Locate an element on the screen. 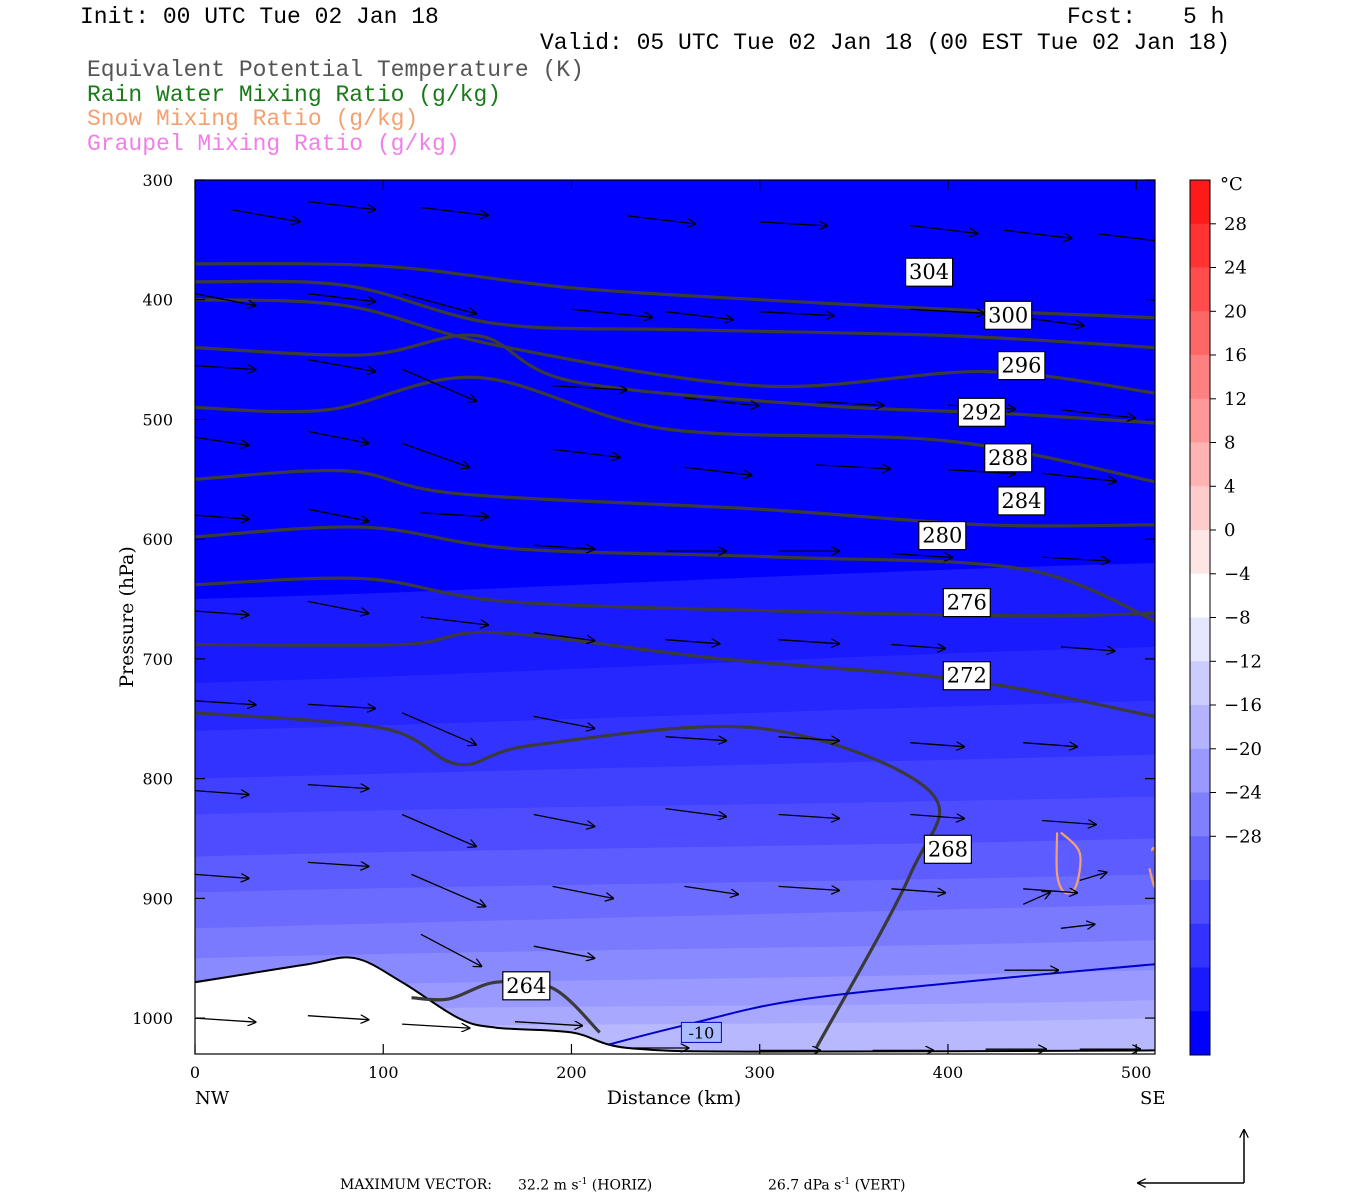 Image resolution: width=1350 pixels, height=1200 pixels. x-tick-label: 100 is located at coordinates (383, 1072).